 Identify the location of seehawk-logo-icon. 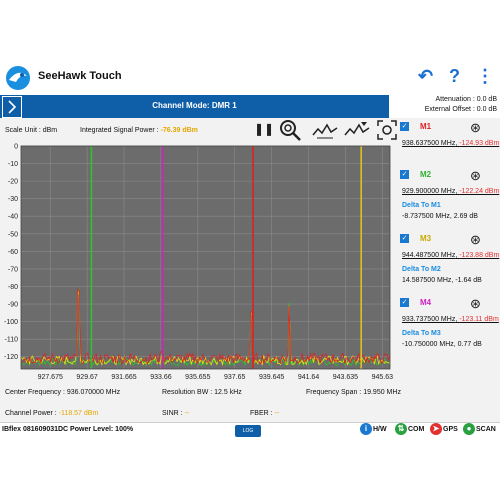
(18, 78).